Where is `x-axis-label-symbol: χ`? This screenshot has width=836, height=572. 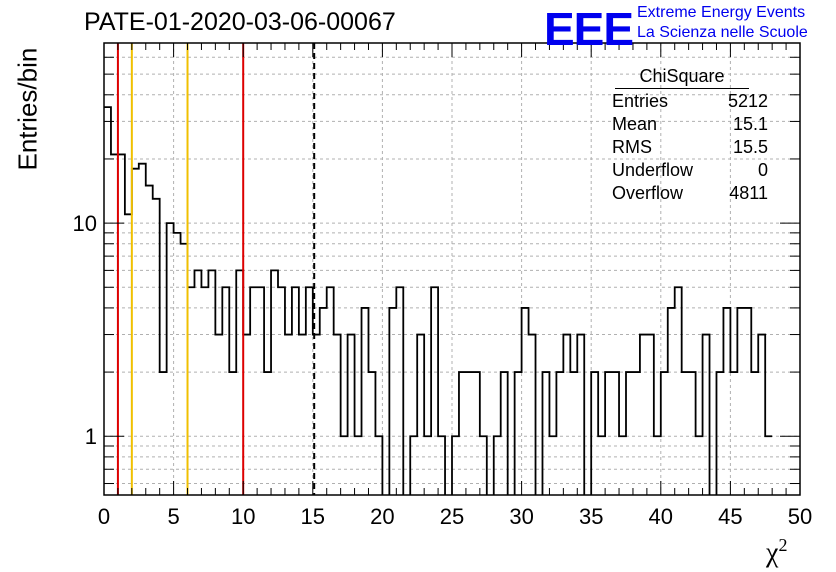
x-axis-label-symbol: χ is located at coordinates (772, 553).